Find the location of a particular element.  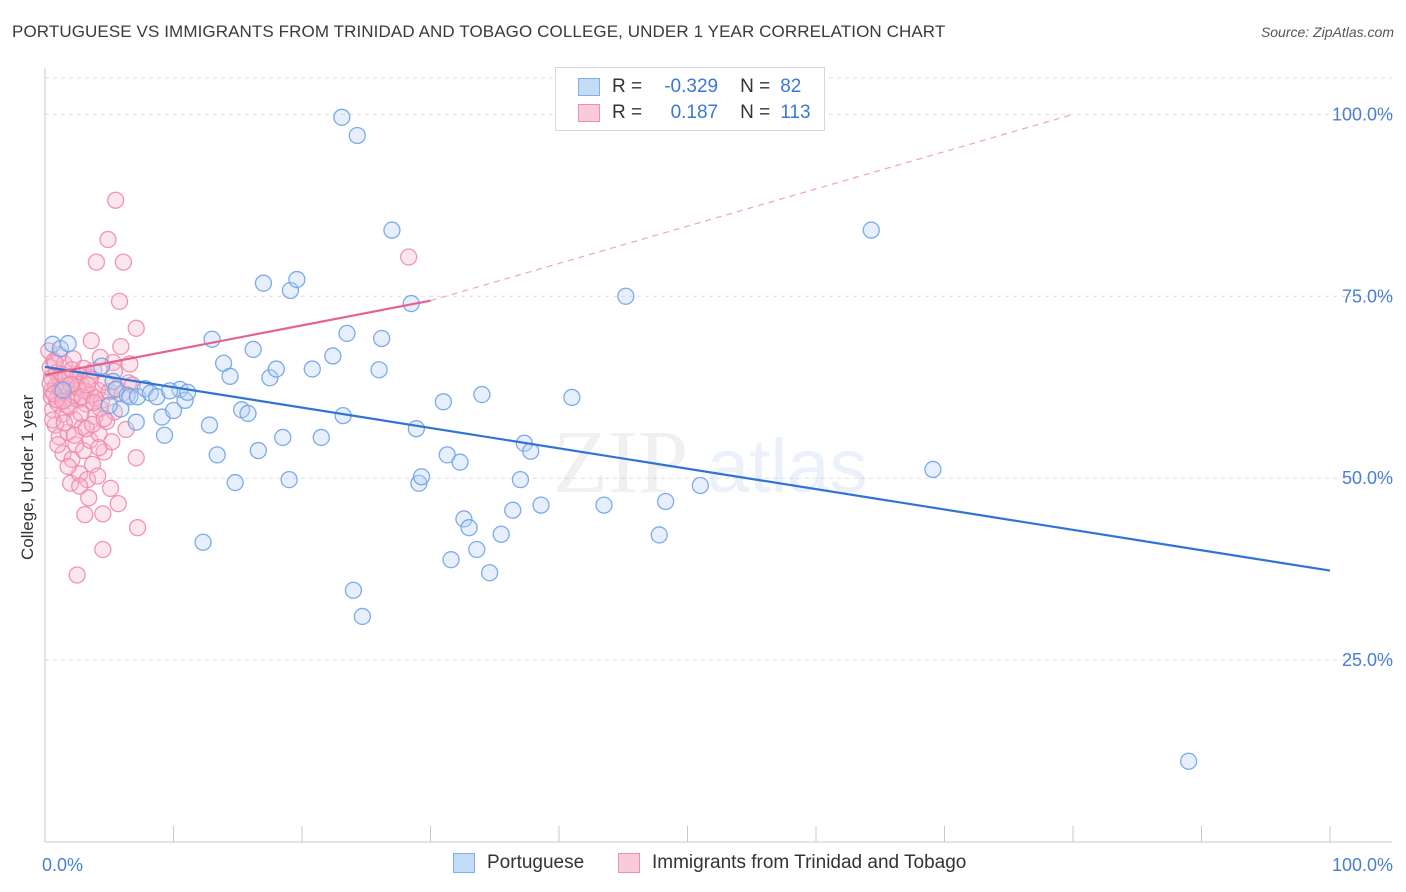

legend-swatch-blue is located at coordinates (589, 87).